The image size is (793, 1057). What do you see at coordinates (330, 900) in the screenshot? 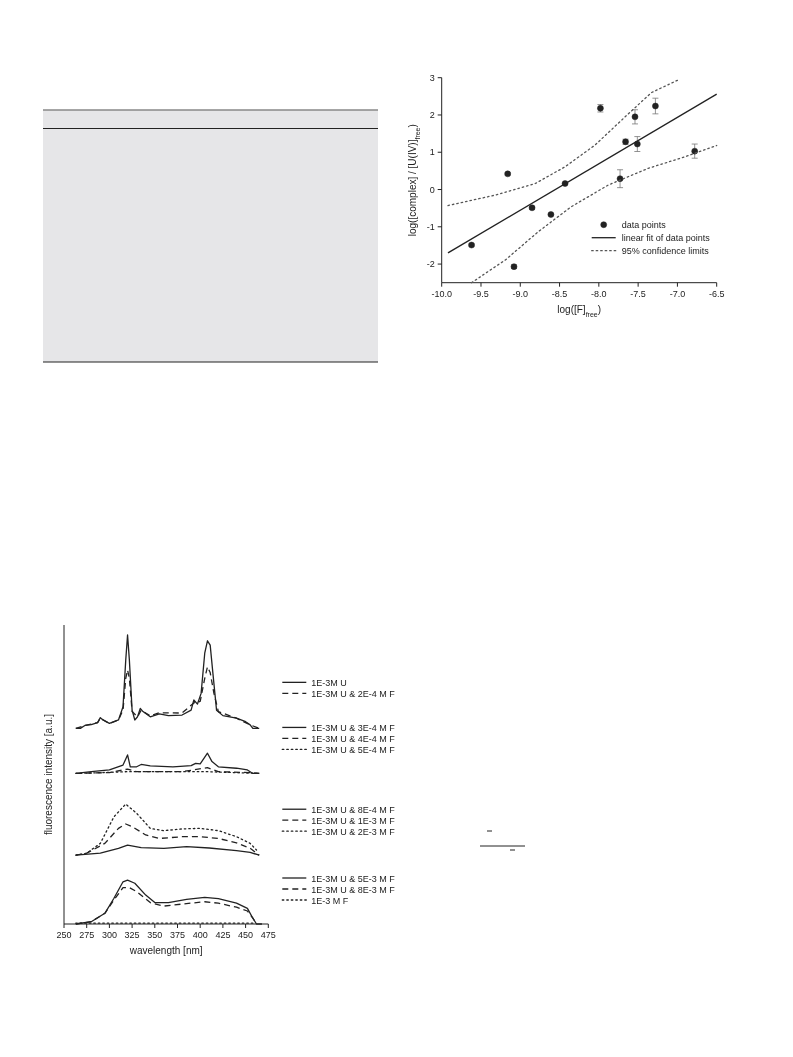
I see `legend-label: 1E-3 M F` at bounding box center [330, 900].